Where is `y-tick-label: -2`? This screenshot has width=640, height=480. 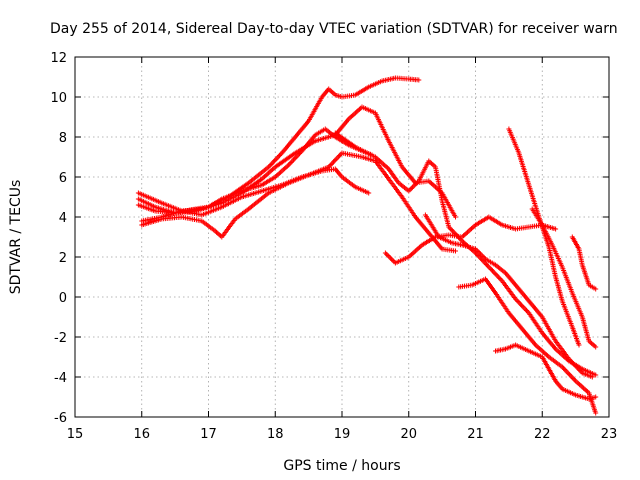 y-tick-label: -2 is located at coordinates (60, 338).